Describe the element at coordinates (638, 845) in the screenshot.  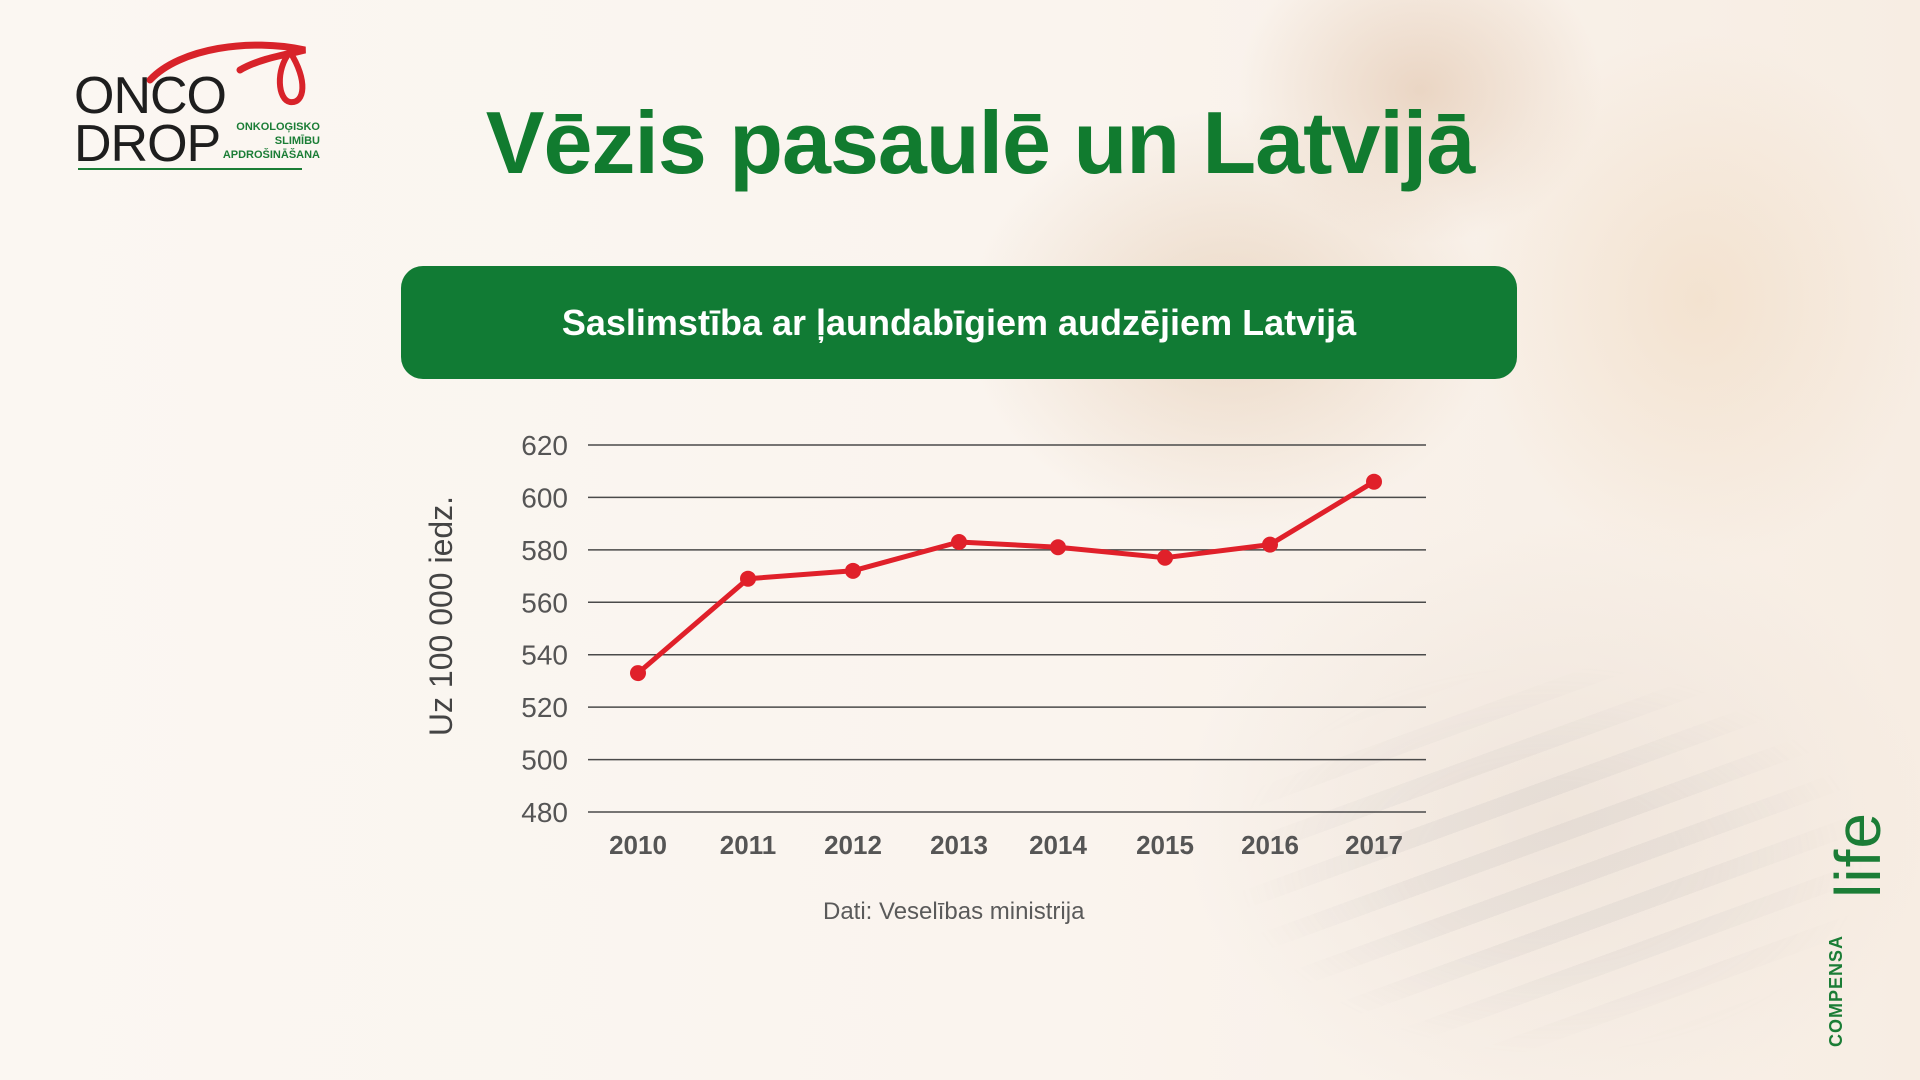
I see `x-tick-label: 2010` at that location.